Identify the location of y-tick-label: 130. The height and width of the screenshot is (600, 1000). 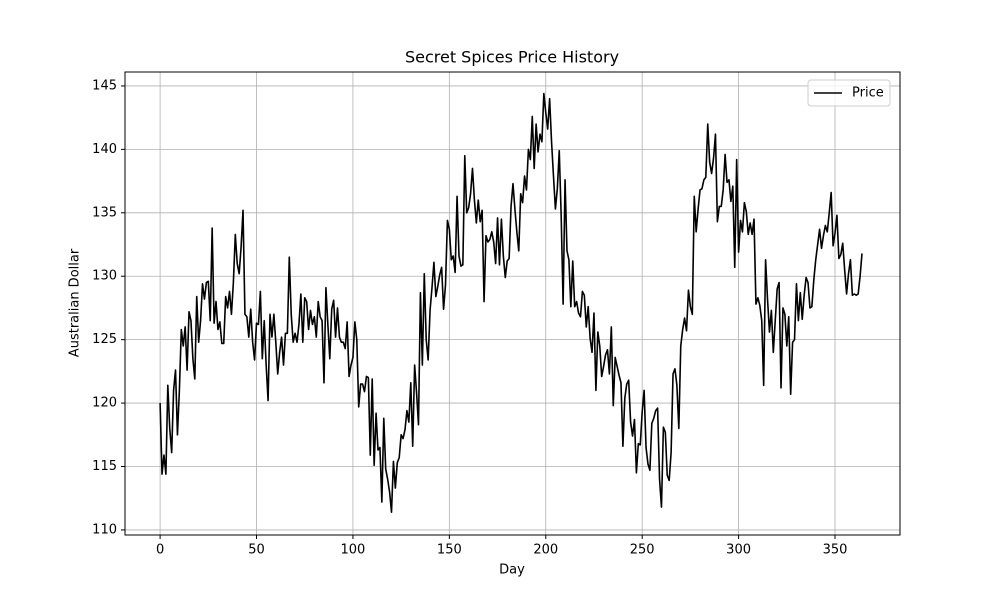
(104, 276).